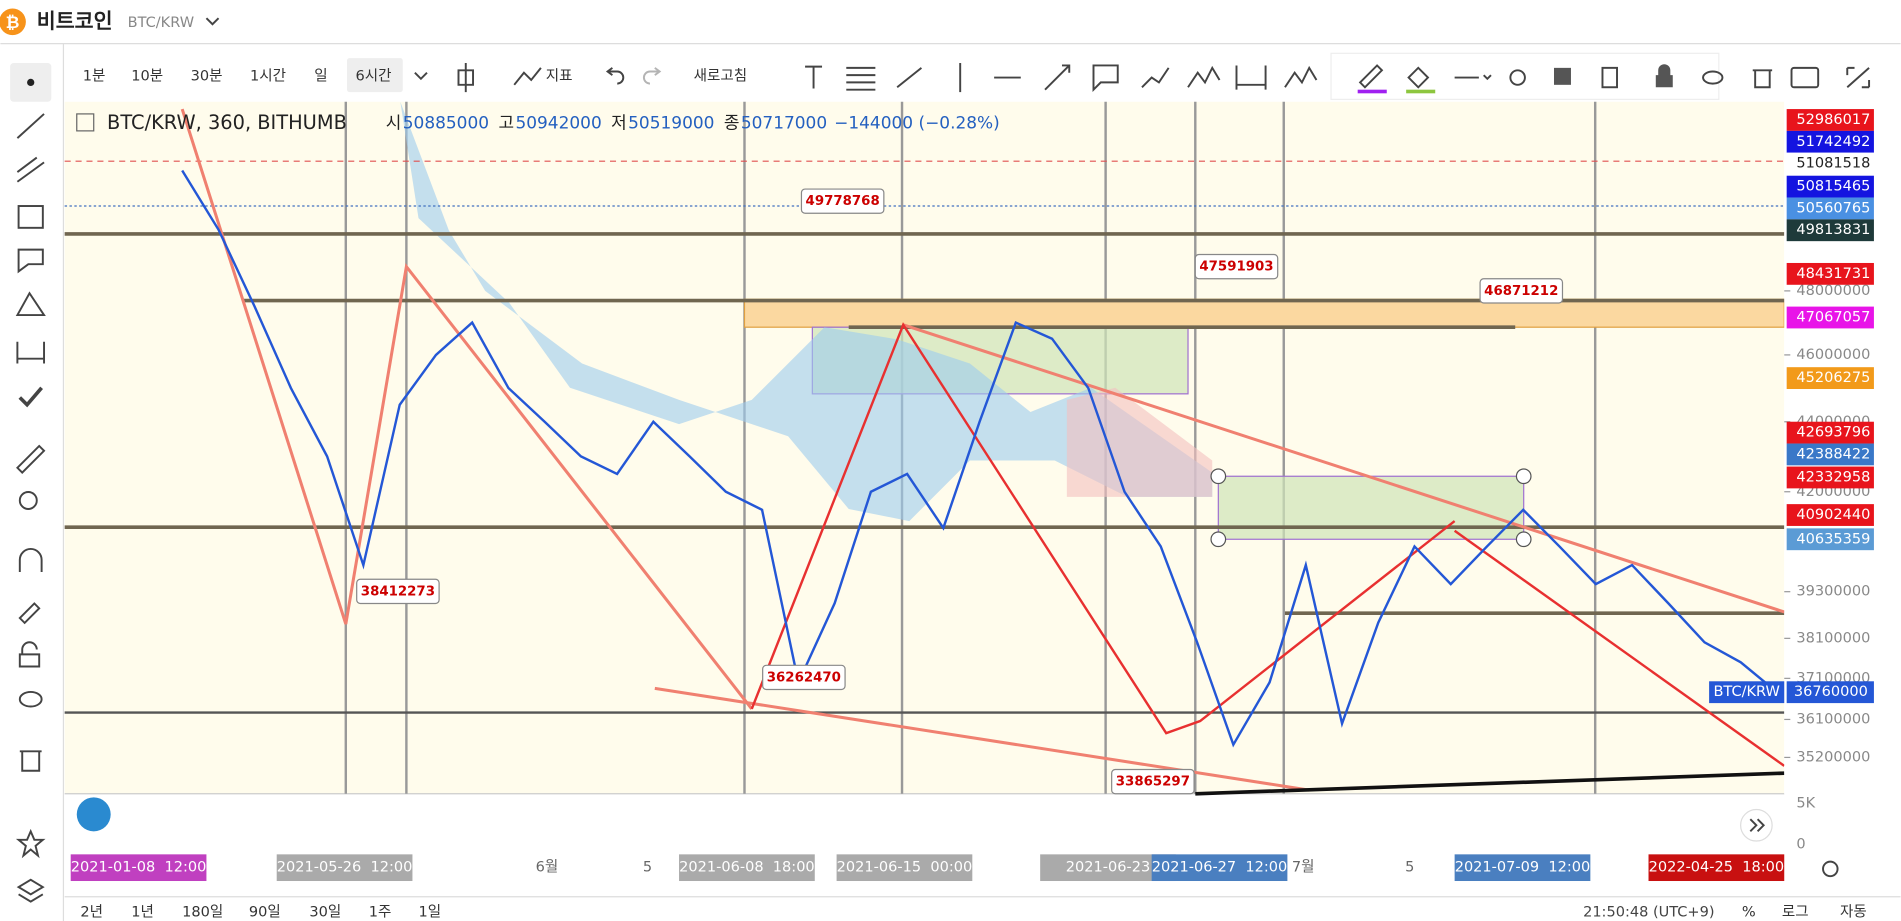 The height and width of the screenshot is (921, 1901). I want to click on range-button: 90일, so click(265, 912).